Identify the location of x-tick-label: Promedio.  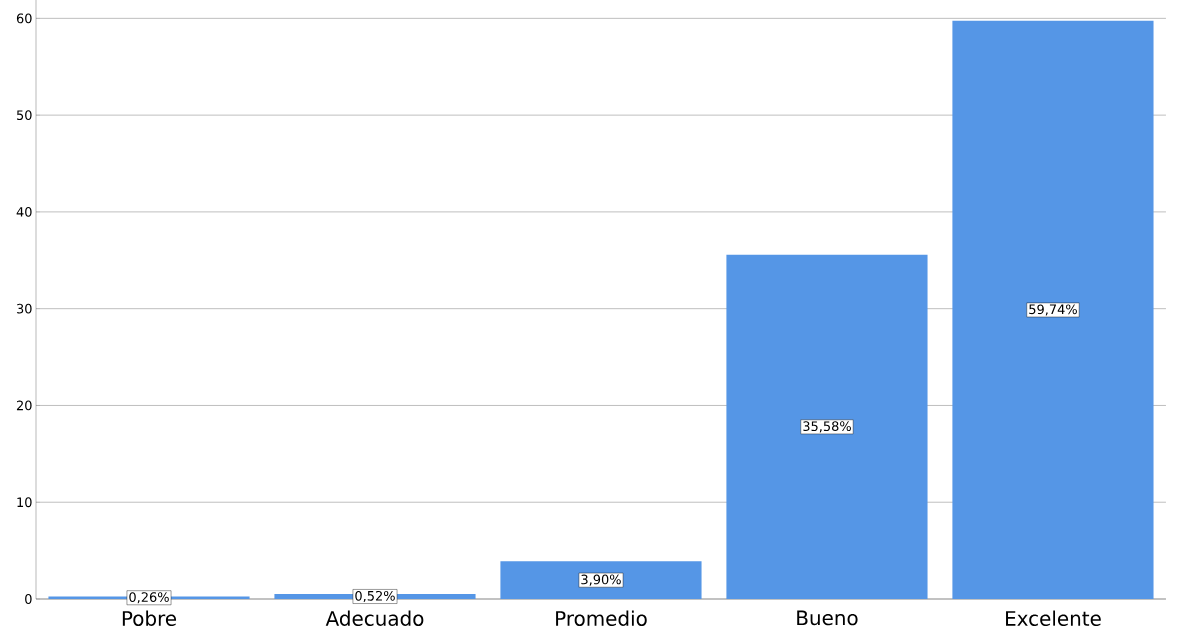
(601, 618).